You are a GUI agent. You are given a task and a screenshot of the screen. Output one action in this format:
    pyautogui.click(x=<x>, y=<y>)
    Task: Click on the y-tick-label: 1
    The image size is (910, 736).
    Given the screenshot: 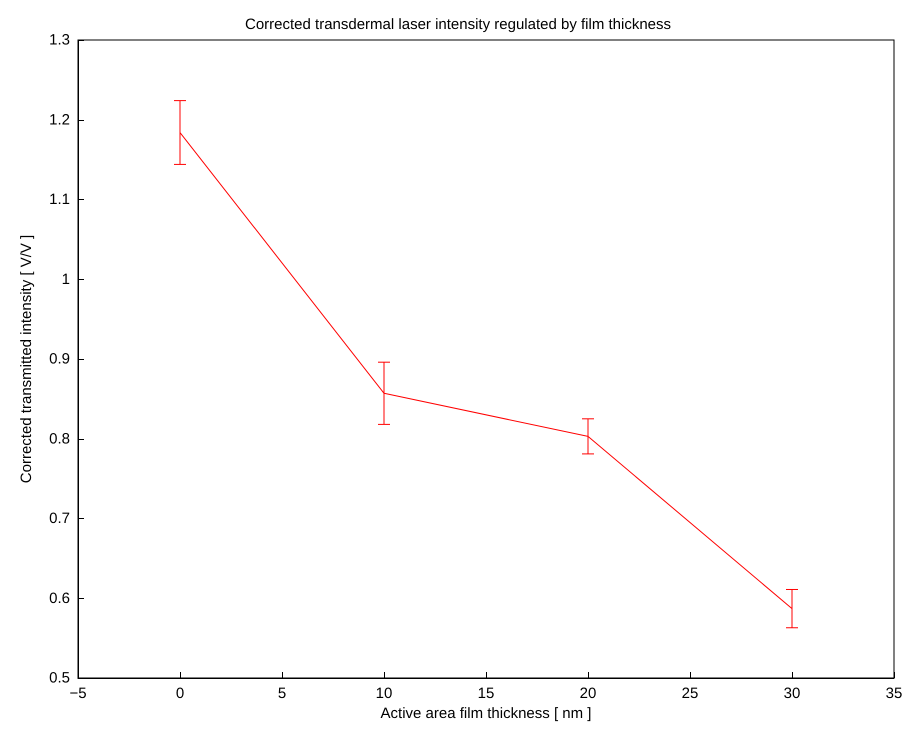 What is the action you would take?
    pyautogui.click(x=66, y=279)
    